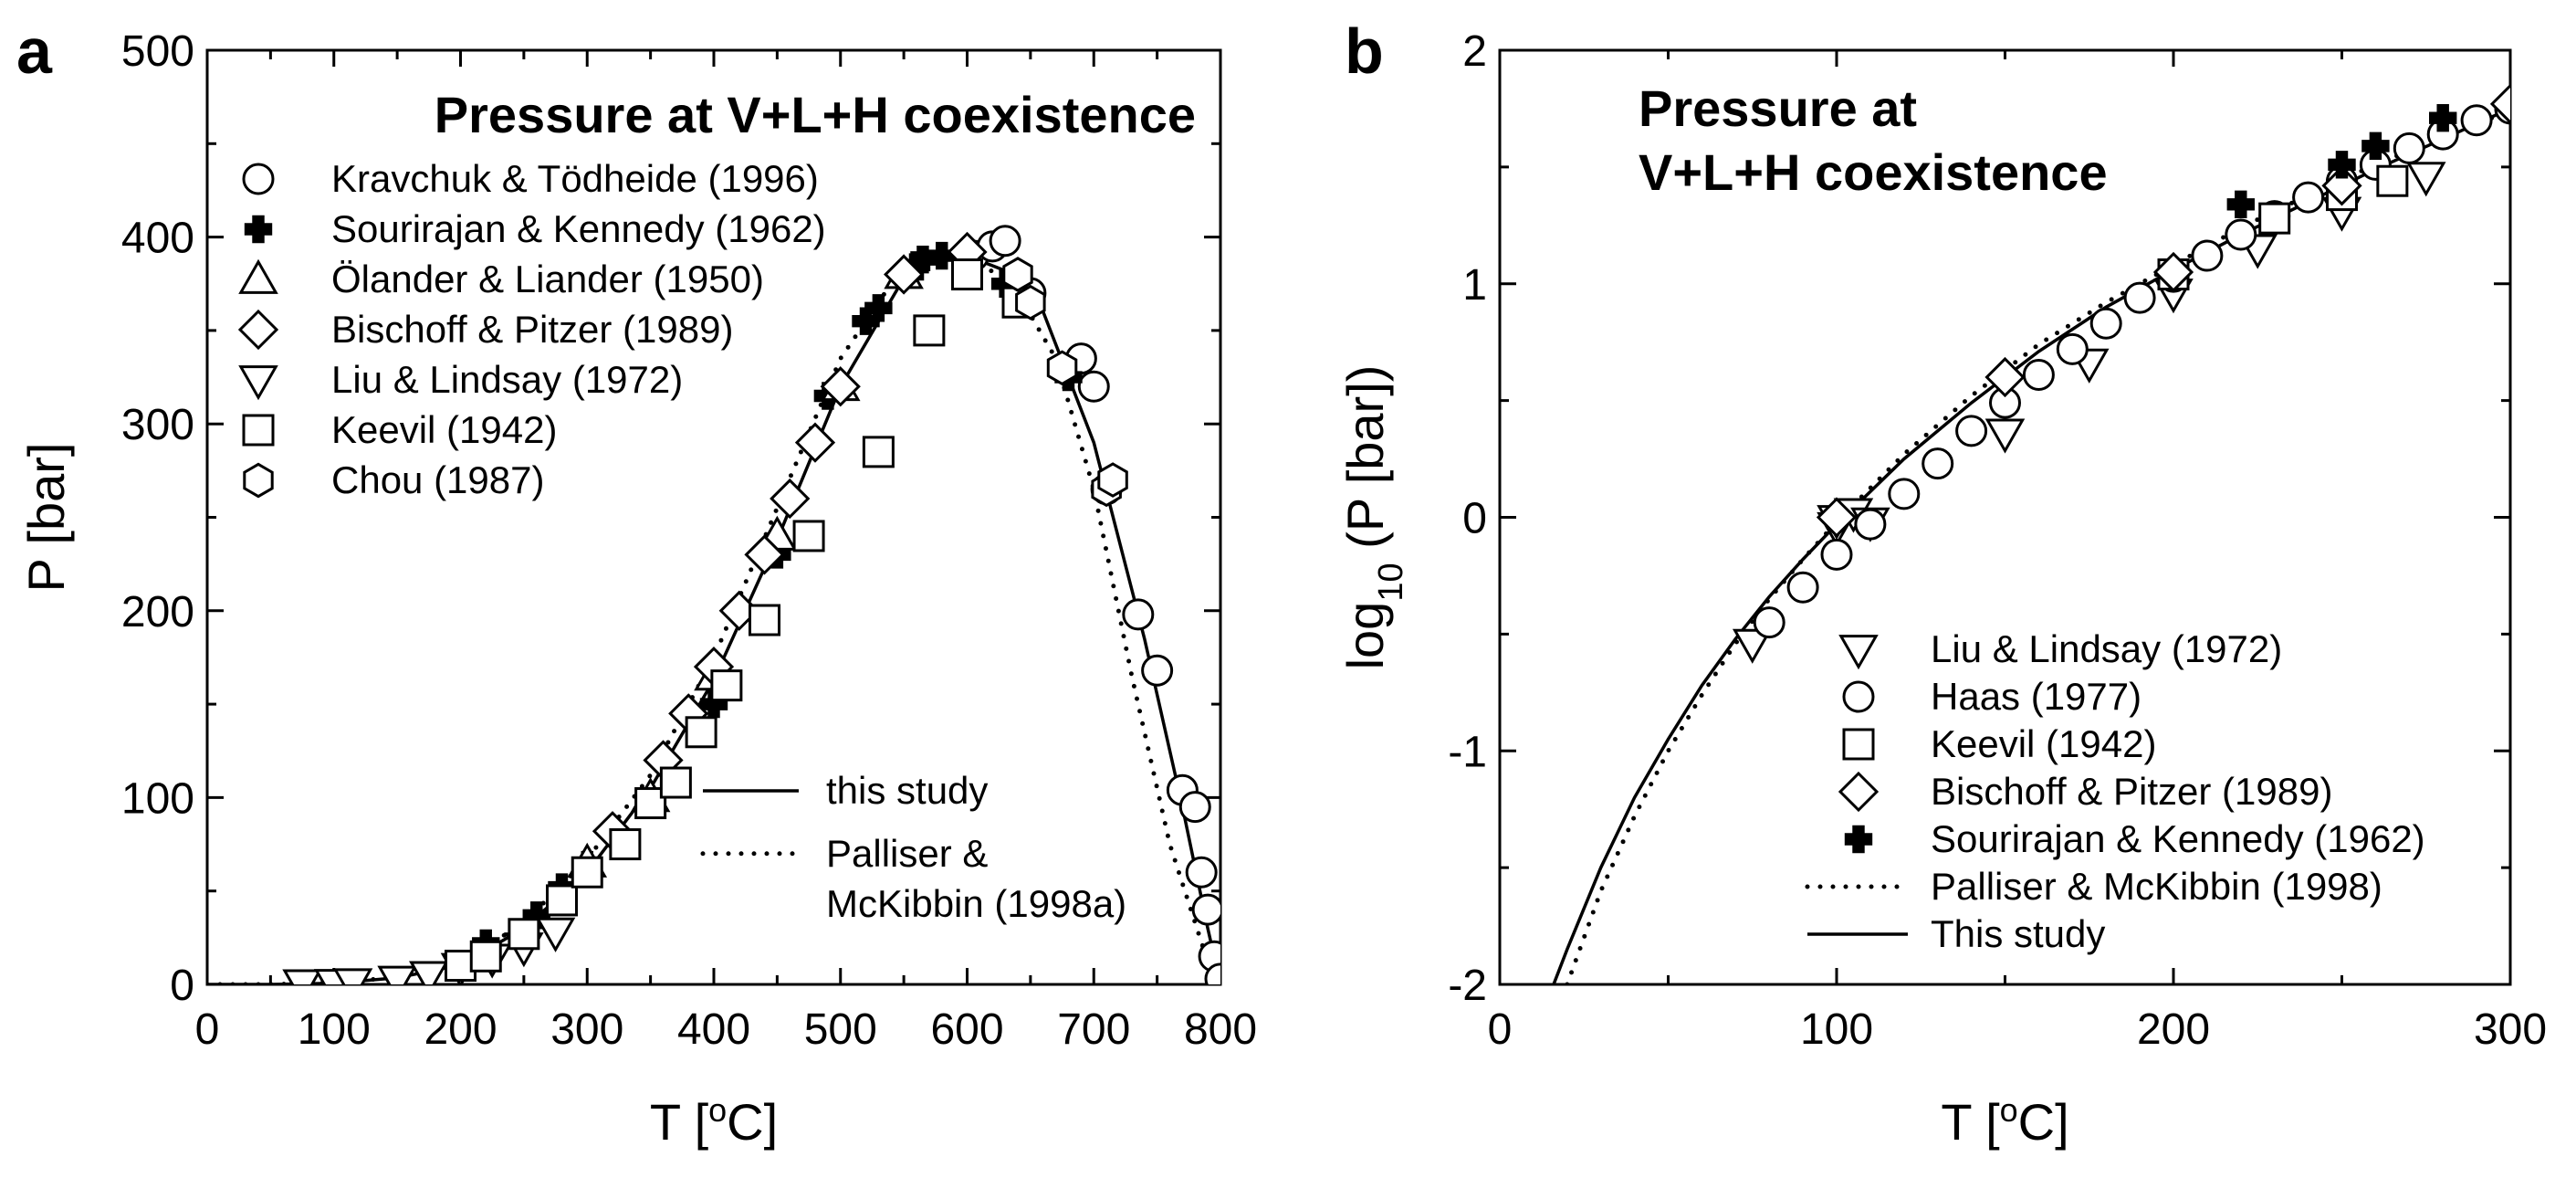 This screenshot has height=1178, width=2576. Describe the element at coordinates (437, 479) in the screenshot. I see `legend-label: Chou (1987)` at that location.